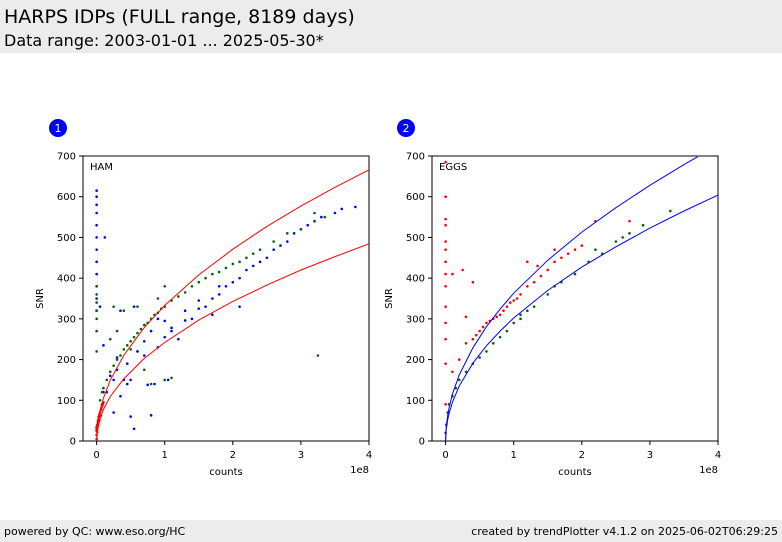 This screenshot has width=782, height=542. Describe the element at coordinates (415, 360) in the screenshot. I see `y-tick-label: 200` at that location.